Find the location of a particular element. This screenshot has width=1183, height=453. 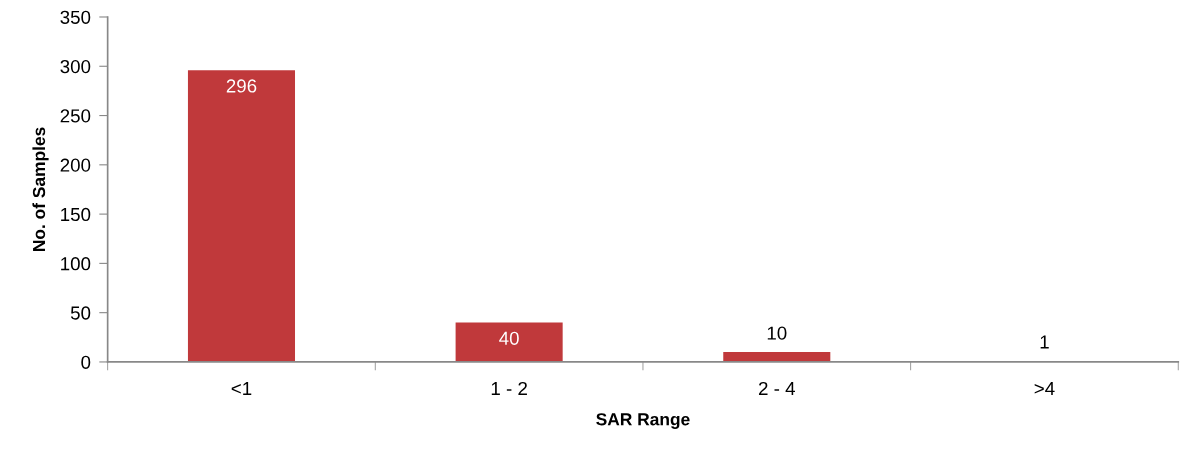

x-tick-label: 1 - 2 is located at coordinates (509, 388).